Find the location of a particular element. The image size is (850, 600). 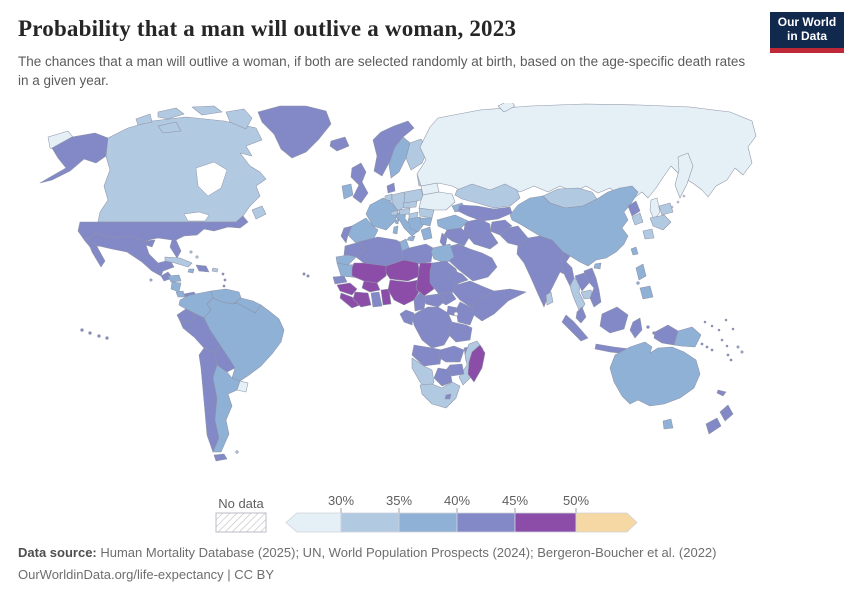

country-hainan is located at coordinates (597, 266).